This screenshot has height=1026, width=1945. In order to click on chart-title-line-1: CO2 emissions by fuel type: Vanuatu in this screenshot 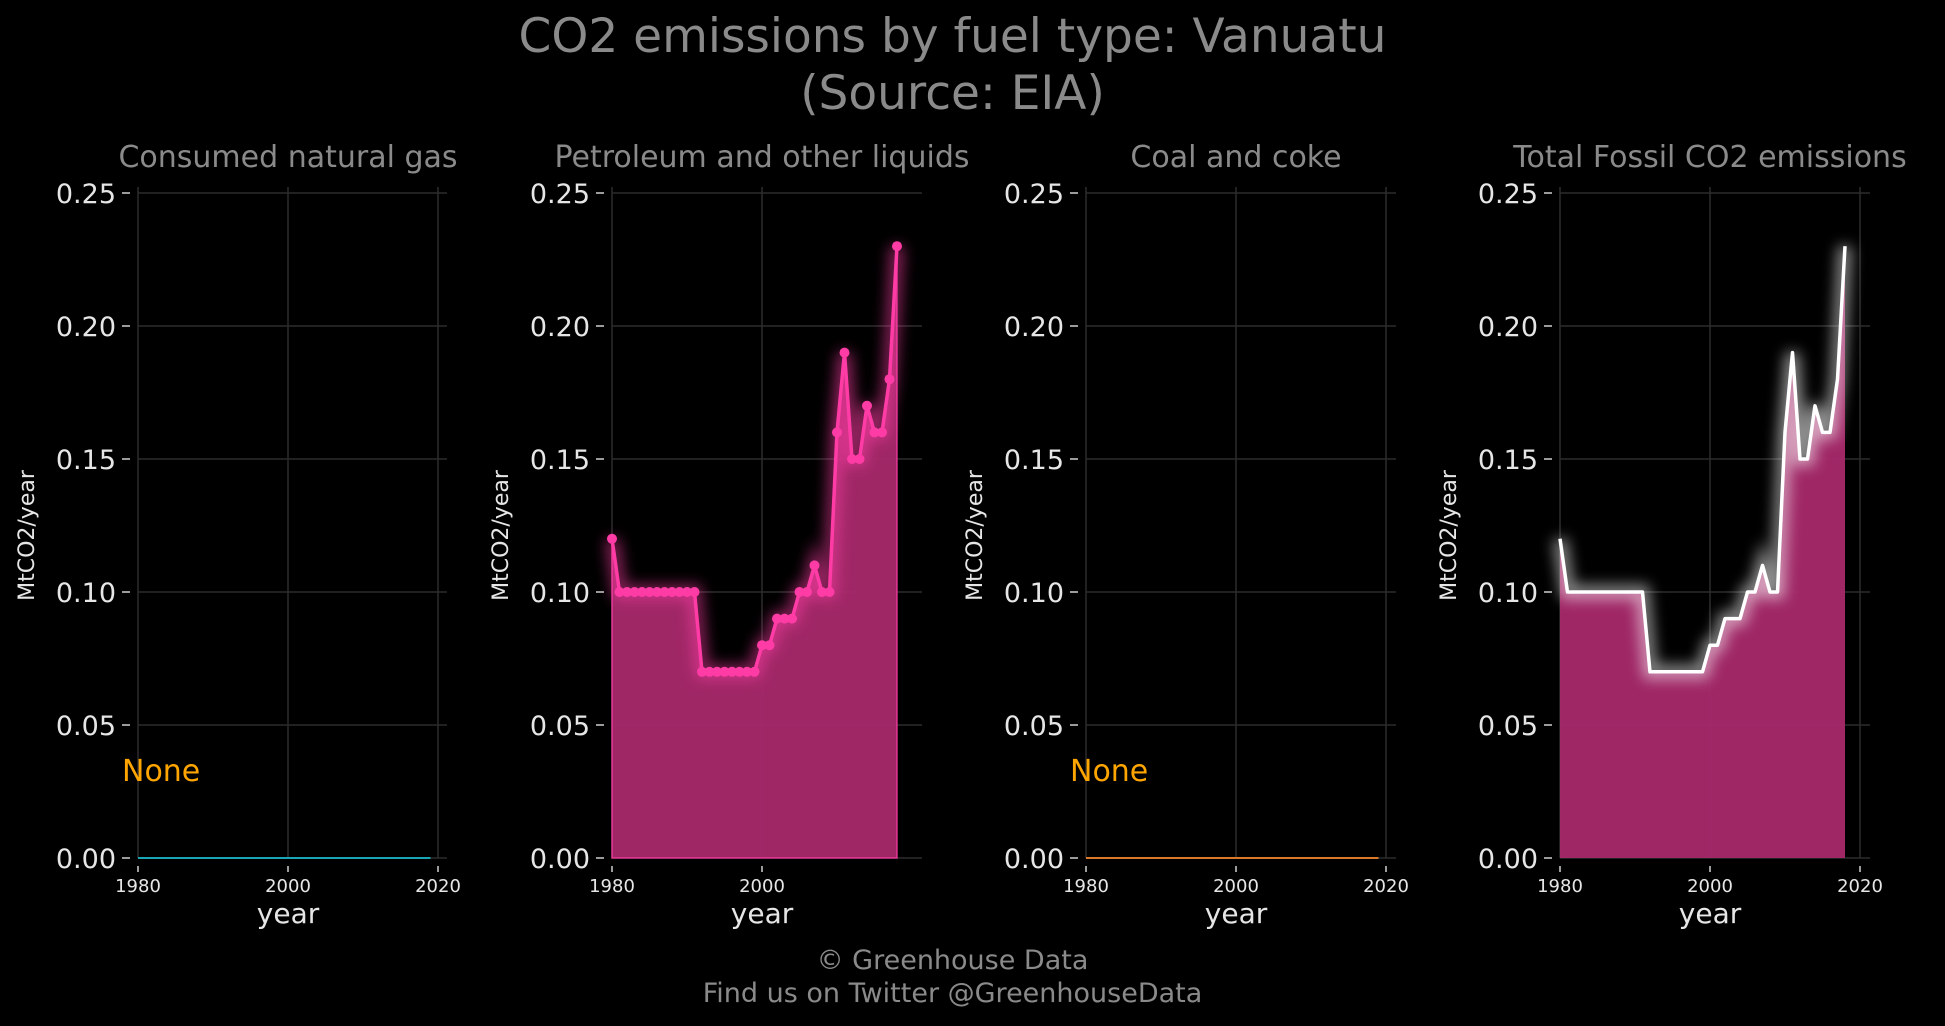, I will do `click(952, 36)`.